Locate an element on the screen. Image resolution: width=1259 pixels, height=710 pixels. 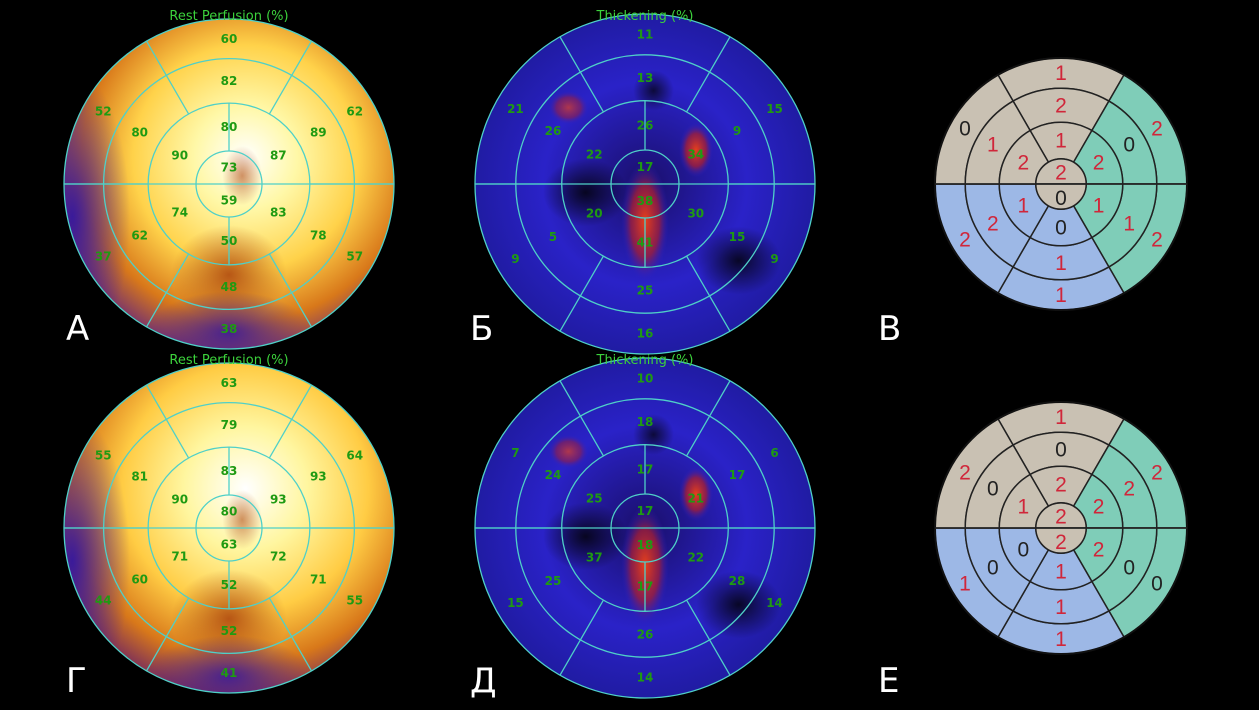
segment-value: 74 is located at coordinates (179, 212).